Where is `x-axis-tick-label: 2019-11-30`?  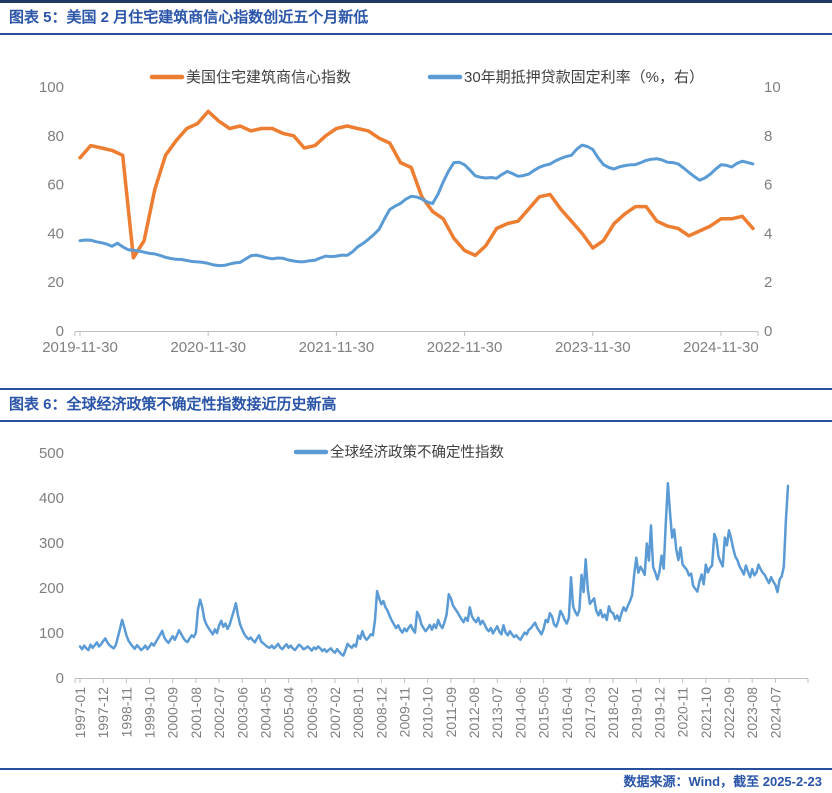 x-axis-tick-label: 2019-11-30 is located at coordinates (80, 347).